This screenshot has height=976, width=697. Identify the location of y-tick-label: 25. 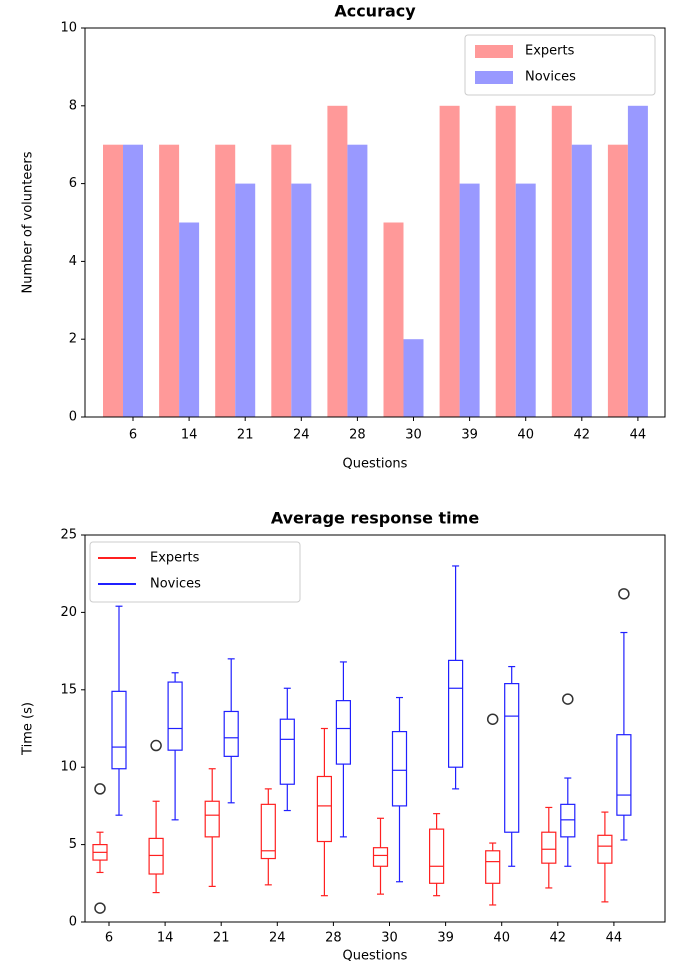
(68, 535).